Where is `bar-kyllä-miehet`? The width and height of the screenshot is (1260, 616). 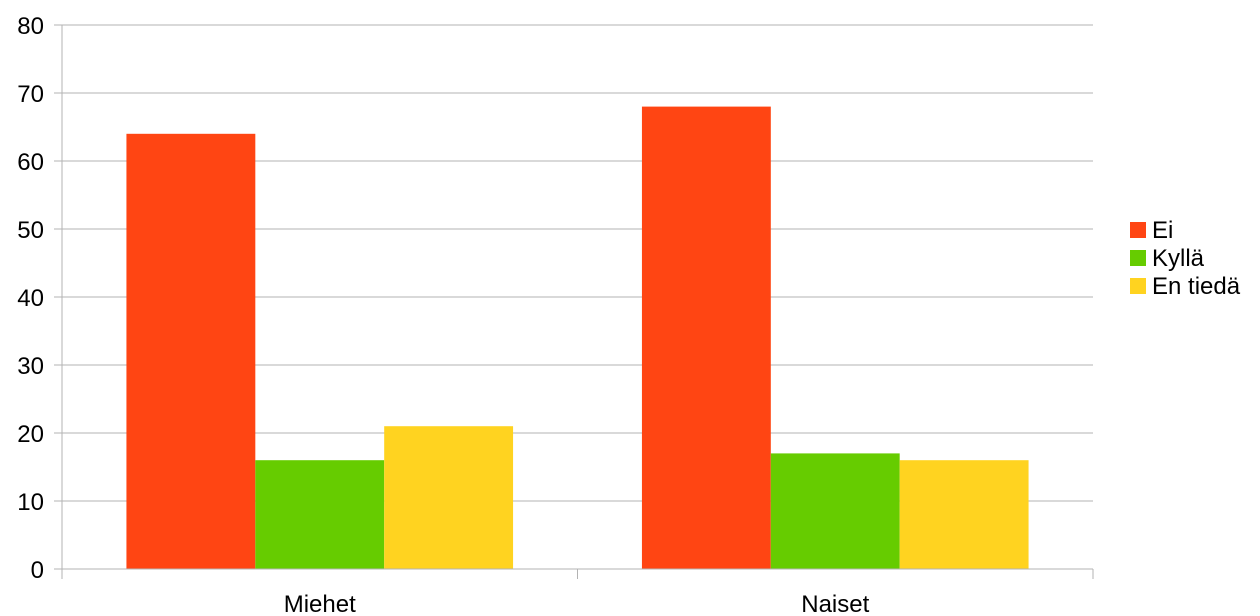
bar-kyllä-miehet is located at coordinates (320, 514).